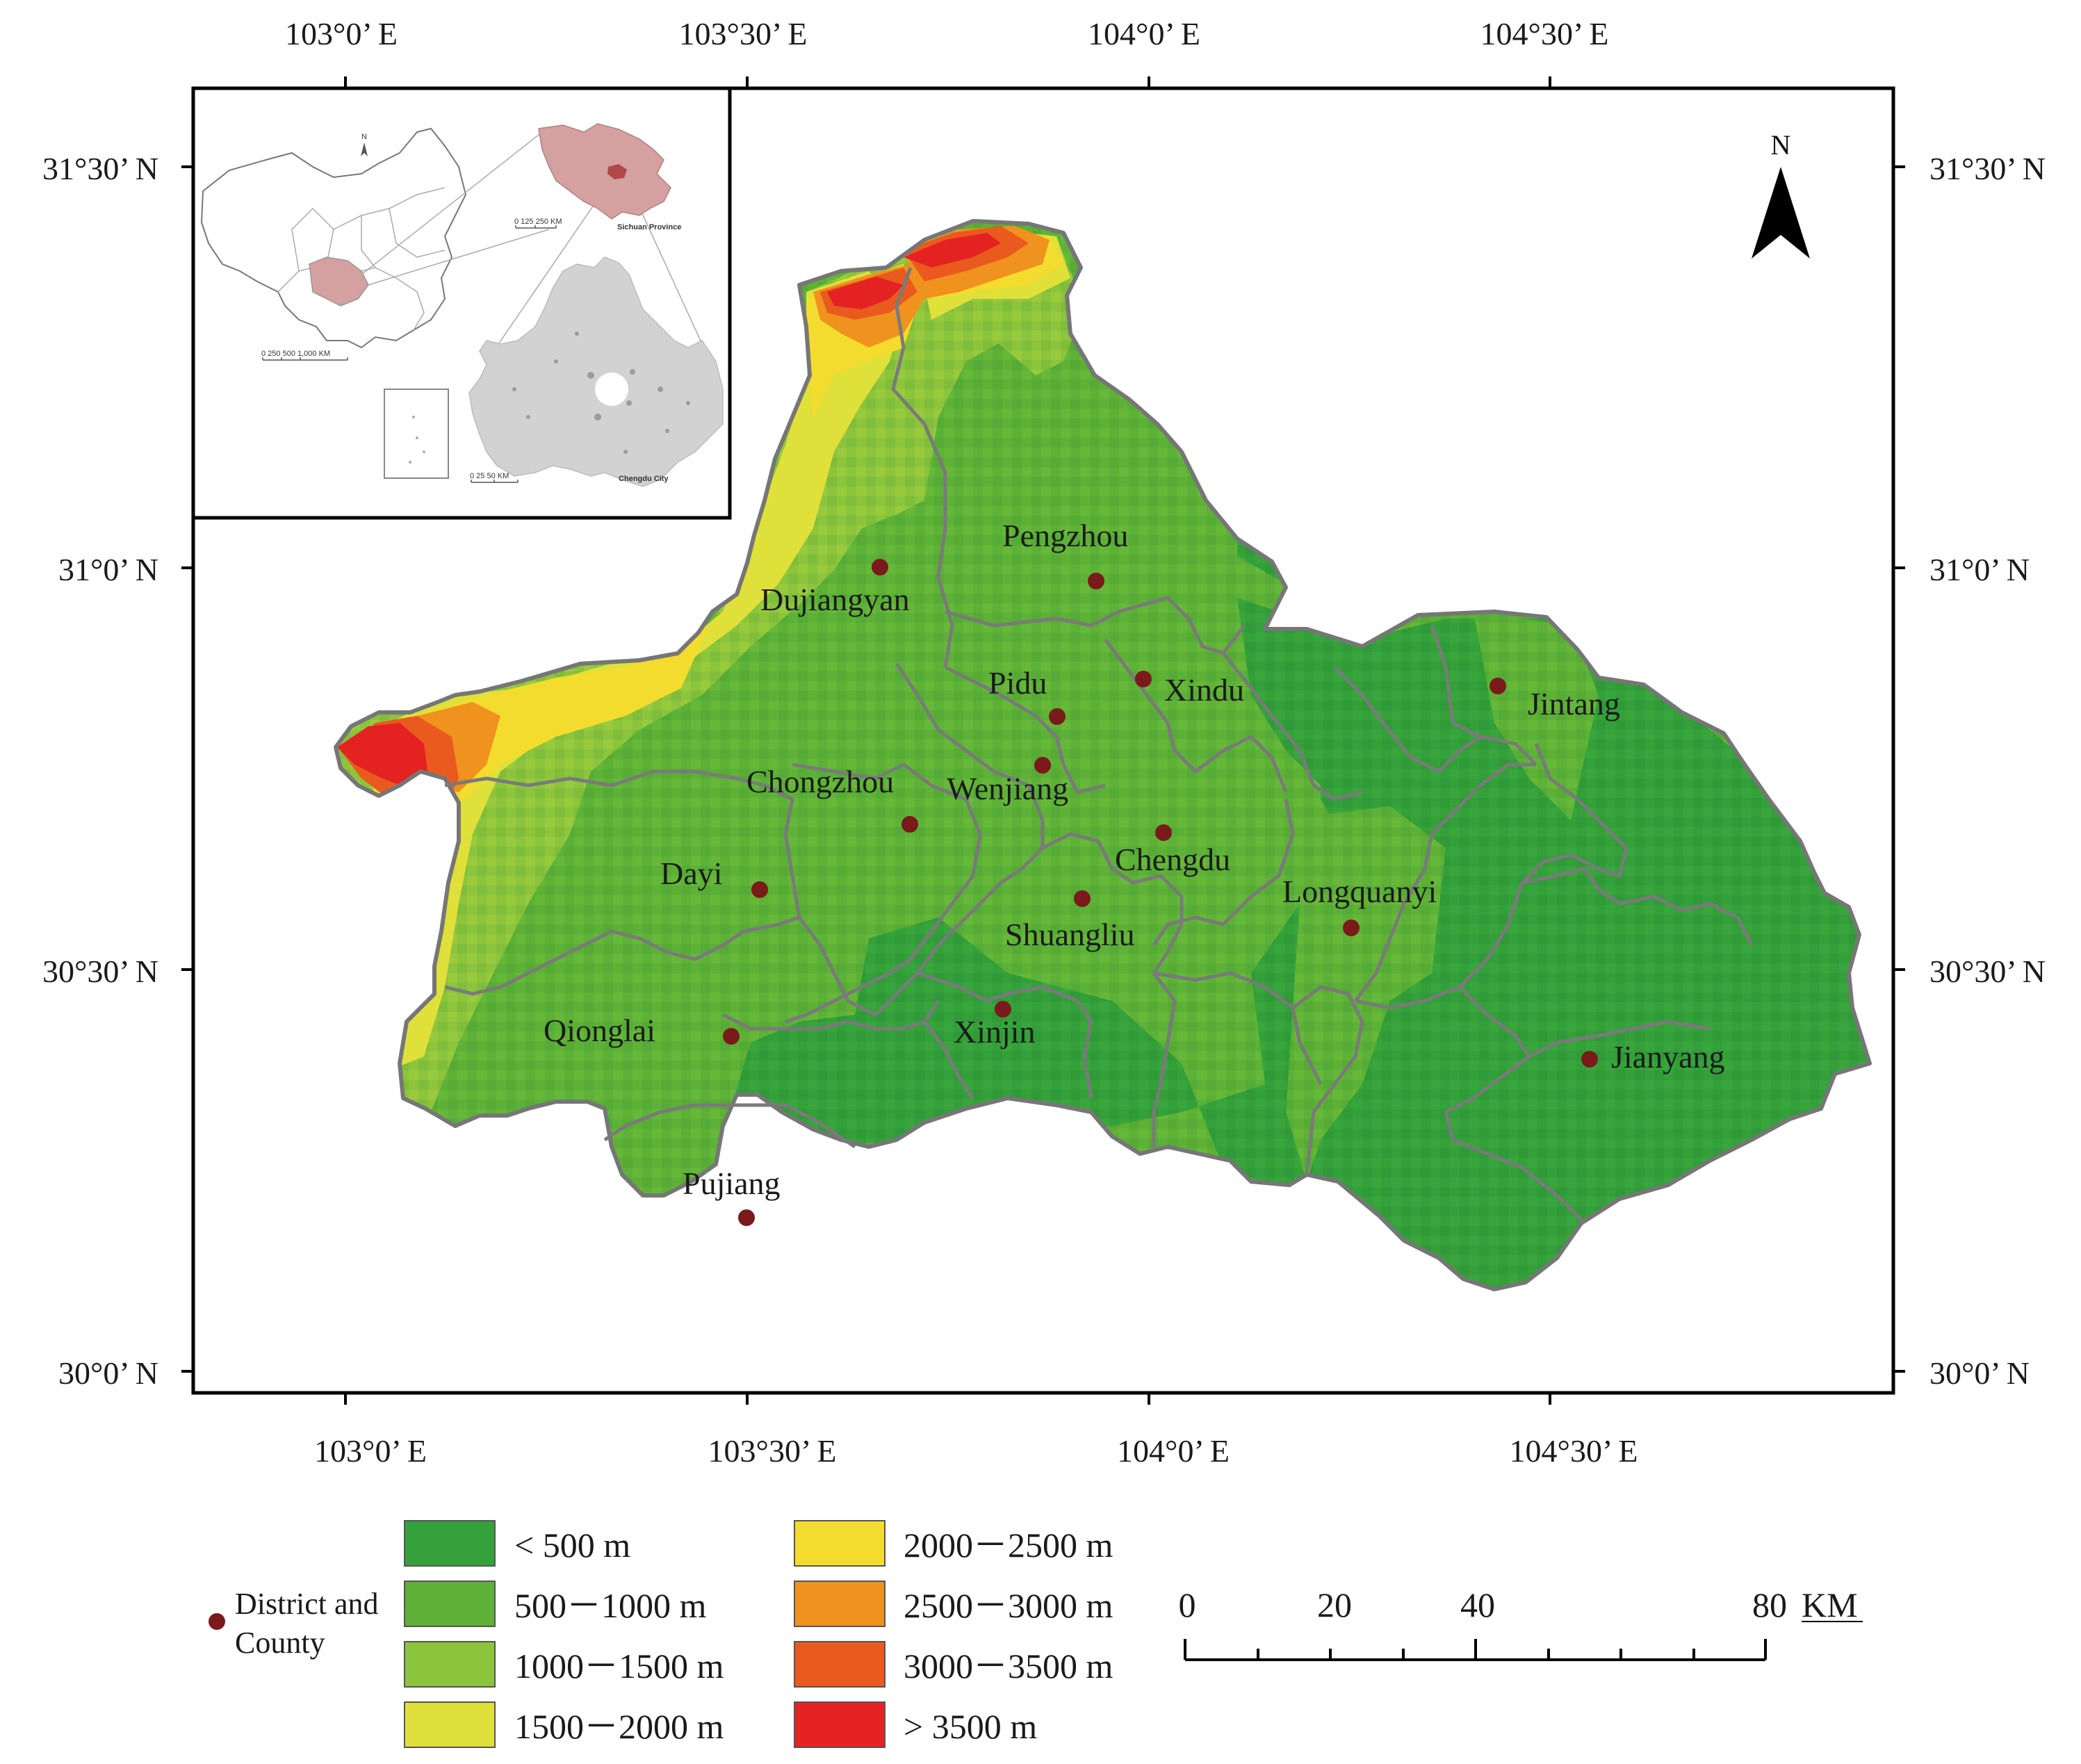 The image size is (2081, 1764). Describe the element at coordinates (610, 1605) in the screenshot. I see `svg-text: 500－1000 m` at that location.